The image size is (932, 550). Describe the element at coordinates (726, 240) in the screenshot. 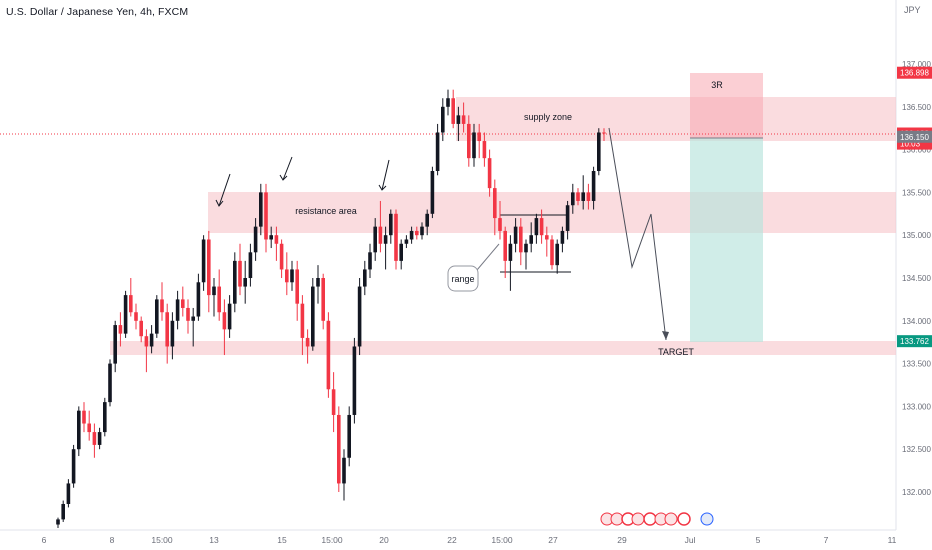

I see `take-profit-area` at that location.